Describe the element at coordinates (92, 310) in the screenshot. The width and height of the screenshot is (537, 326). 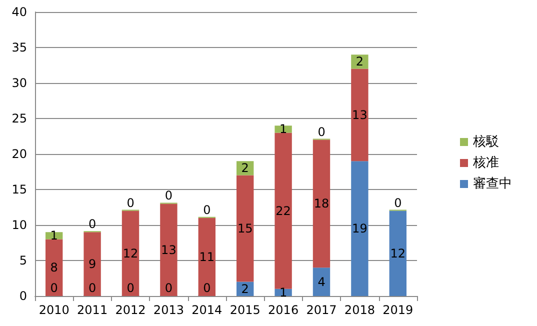
I see `x-tick-label: 2011` at that location.